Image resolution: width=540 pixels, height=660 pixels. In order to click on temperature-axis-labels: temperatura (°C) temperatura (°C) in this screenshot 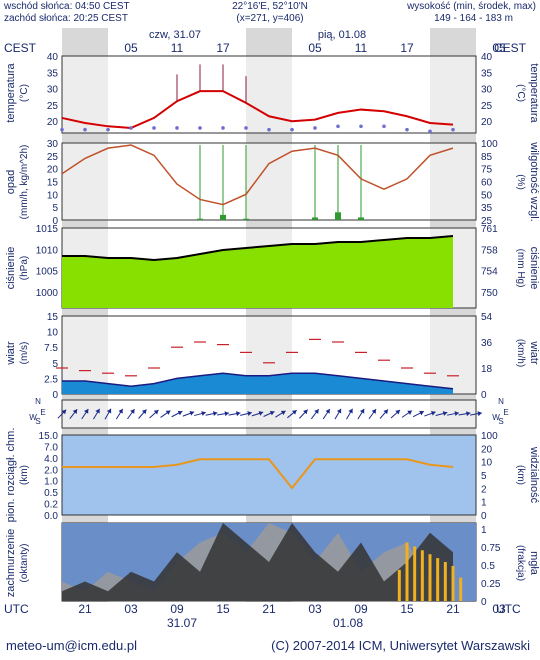, I will do `click(272, 92)`.